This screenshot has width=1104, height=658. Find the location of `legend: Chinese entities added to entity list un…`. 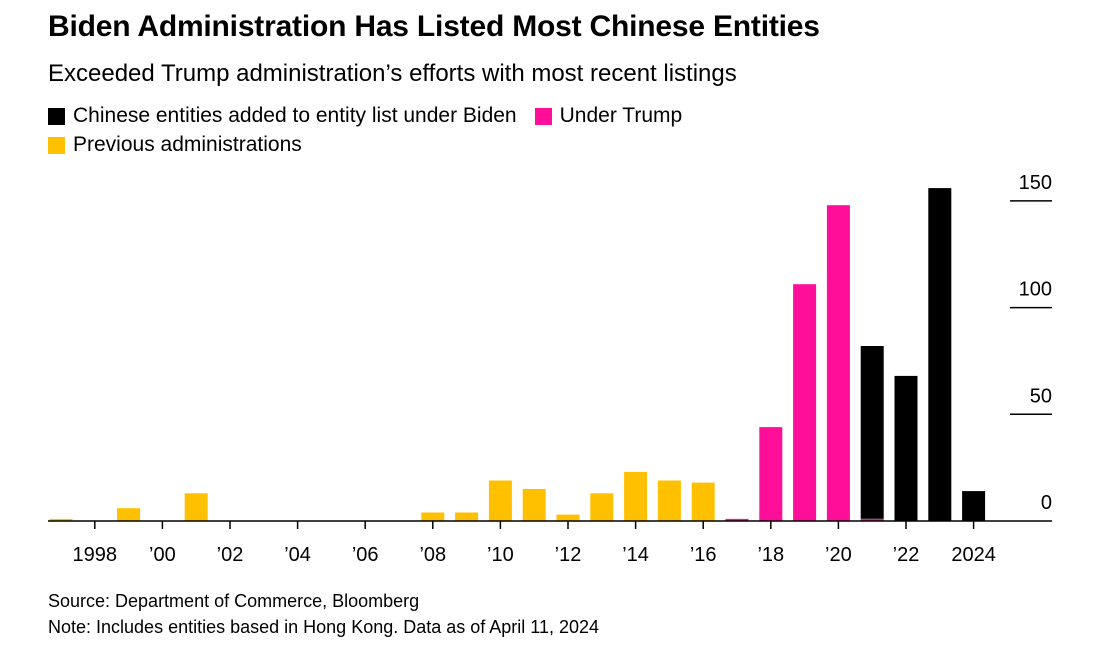

legend: Chinese entities added to entity list un… is located at coordinates (374, 116).